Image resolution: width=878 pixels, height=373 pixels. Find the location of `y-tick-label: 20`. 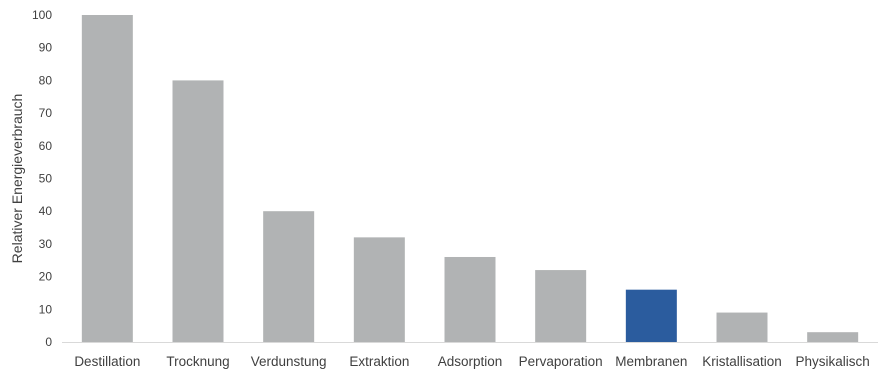

y-tick-label: 20 is located at coordinates (46, 277).